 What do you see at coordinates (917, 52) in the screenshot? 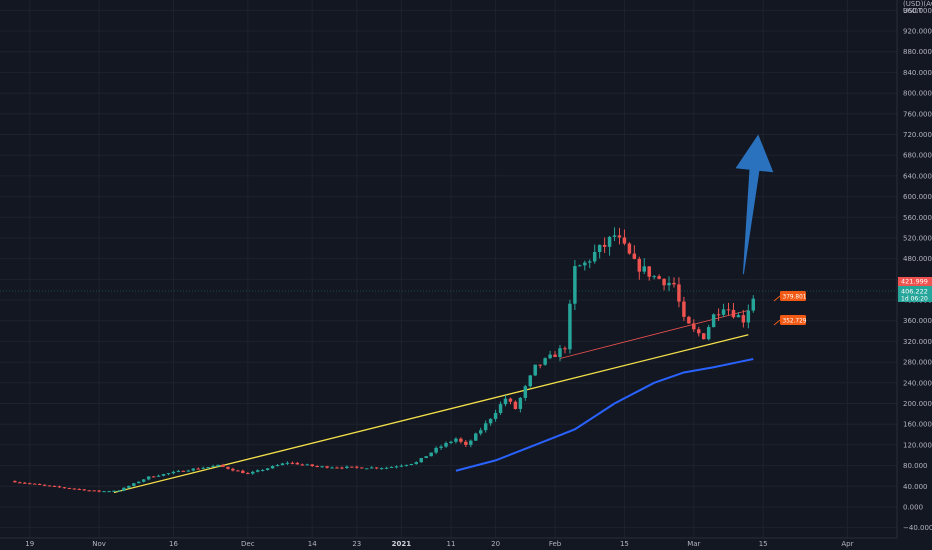
I see `price-tick-label: 880.000` at bounding box center [917, 52].